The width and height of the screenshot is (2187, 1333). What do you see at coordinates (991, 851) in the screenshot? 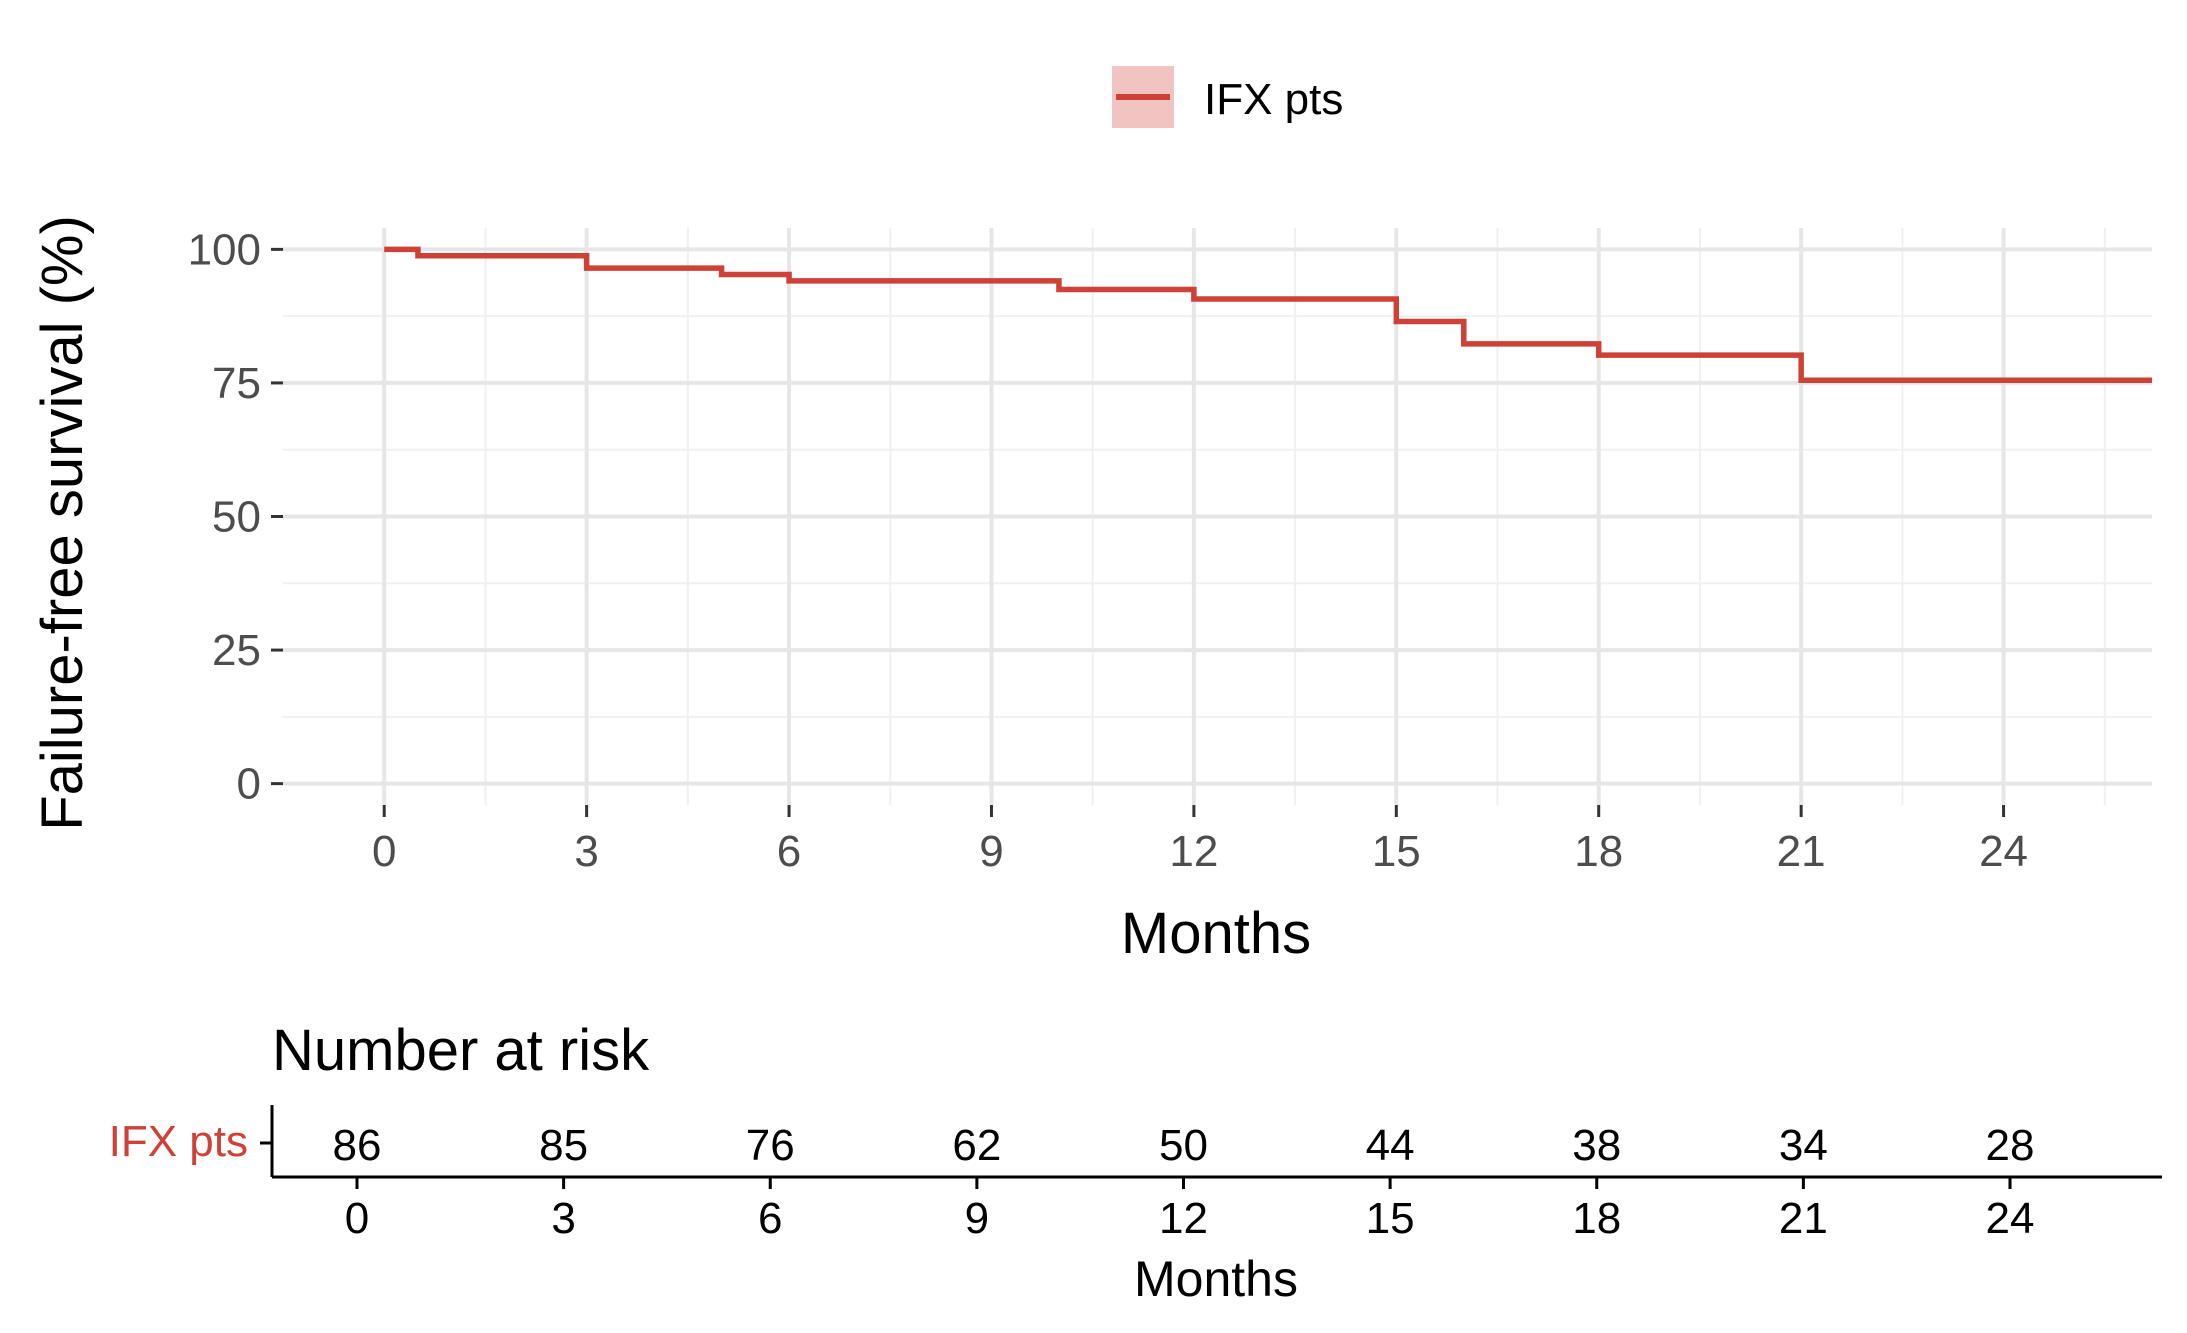
I see `x-tick-label: 9` at bounding box center [991, 851].